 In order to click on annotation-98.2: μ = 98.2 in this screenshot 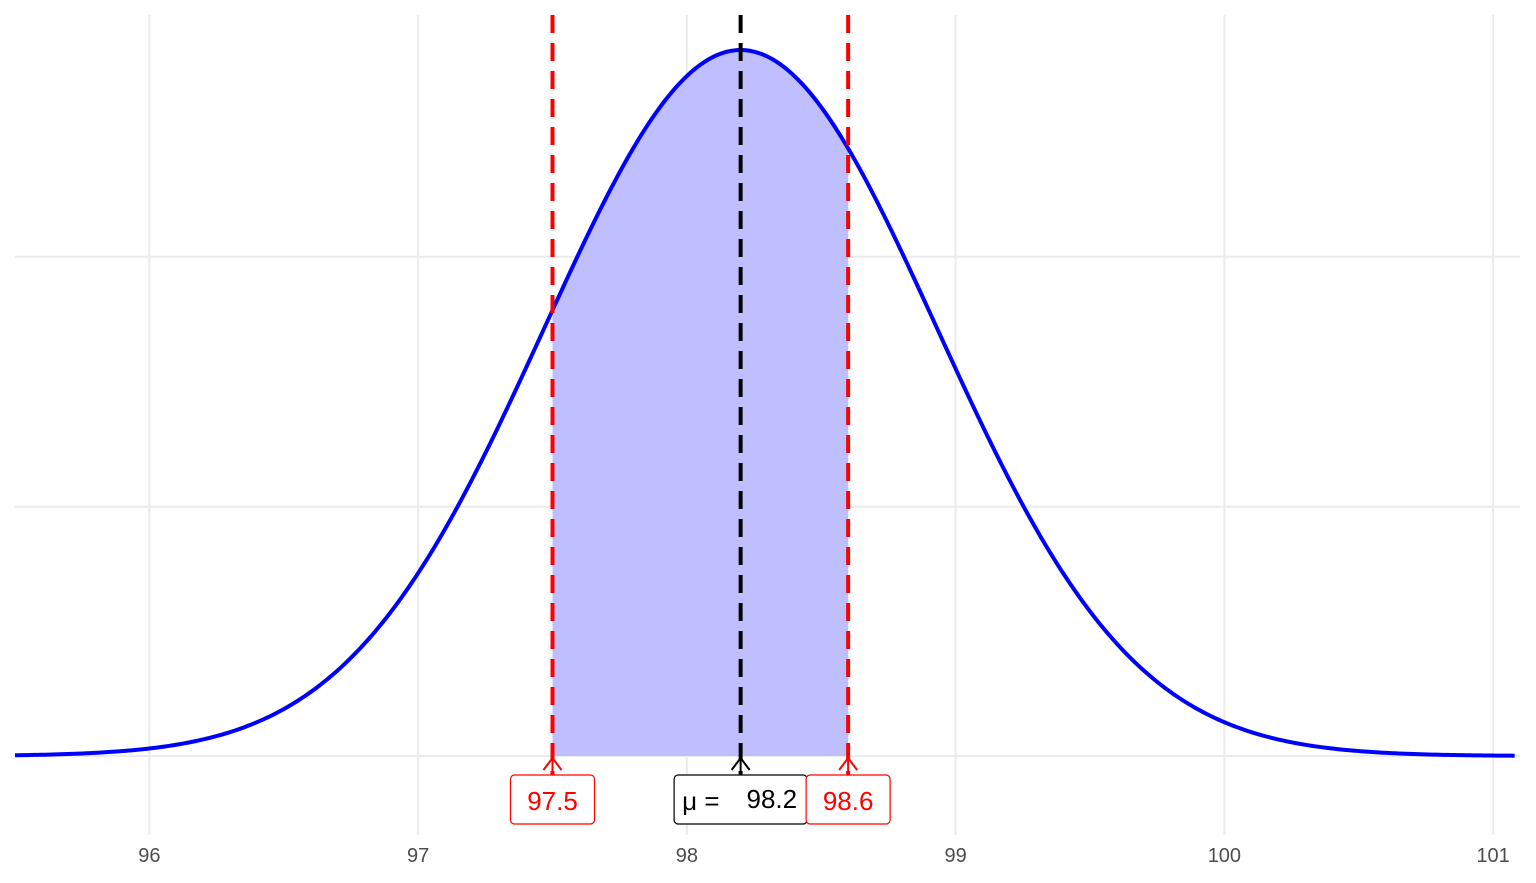, I will do `click(740, 790)`.